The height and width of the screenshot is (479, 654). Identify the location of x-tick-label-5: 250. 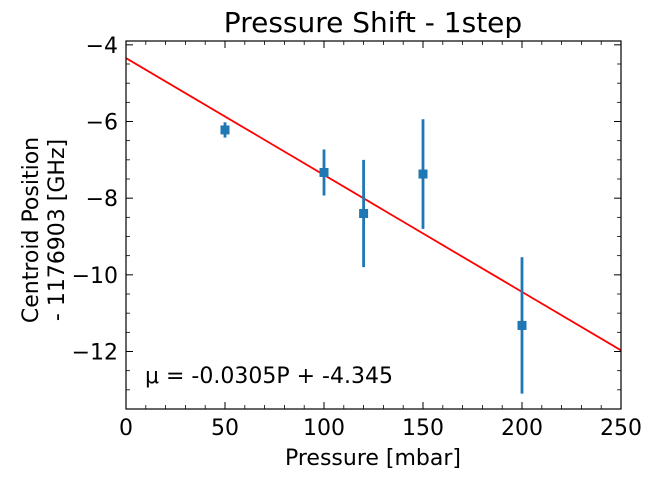
(621, 428).